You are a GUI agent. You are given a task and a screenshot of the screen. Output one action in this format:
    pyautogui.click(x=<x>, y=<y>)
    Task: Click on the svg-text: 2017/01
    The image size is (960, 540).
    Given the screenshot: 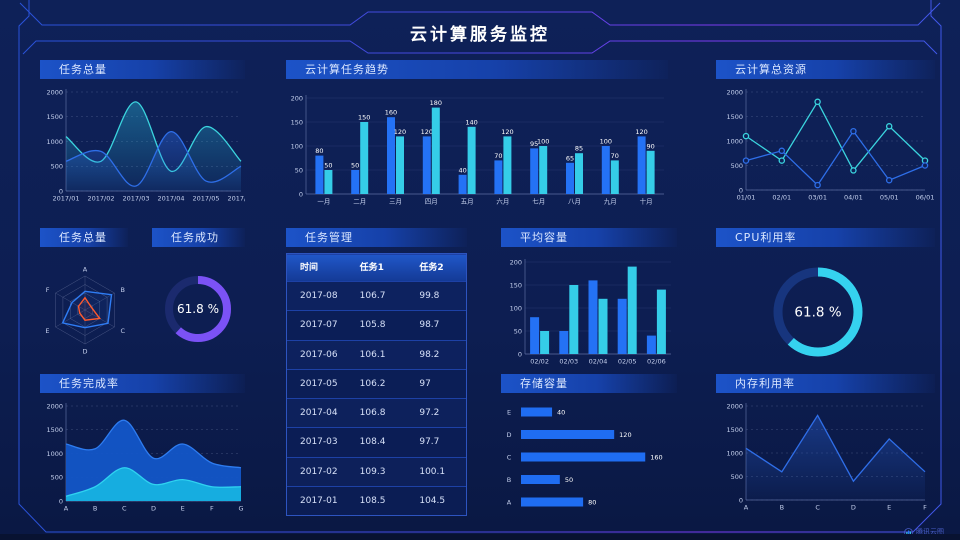 What is the action you would take?
    pyautogui.click(x=65, y=199)
    